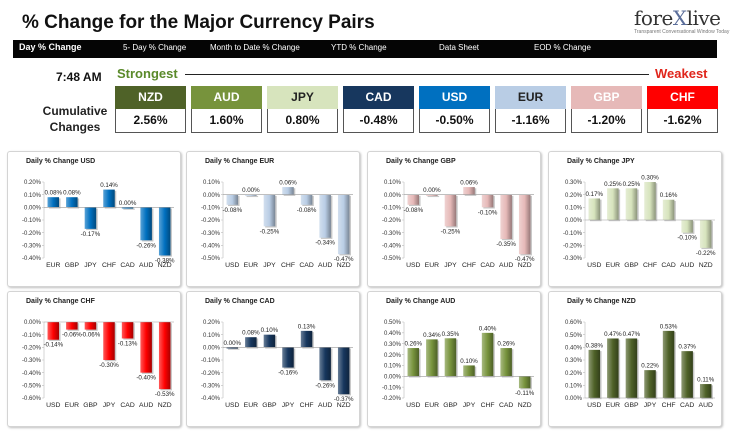 The height and width of the screenshot is (432, 730). I want to click on currency-value: -0.50%, so click(454, 121).